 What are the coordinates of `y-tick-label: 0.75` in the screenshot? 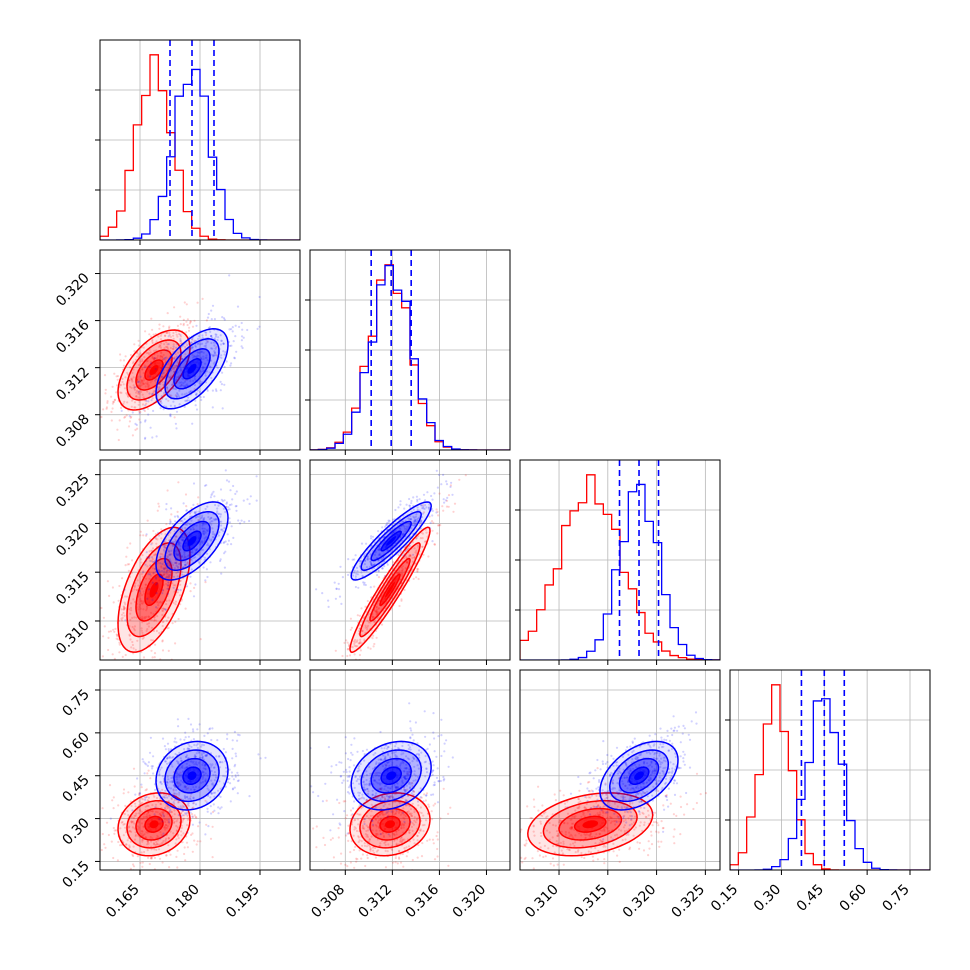 It's located at (75, 703).